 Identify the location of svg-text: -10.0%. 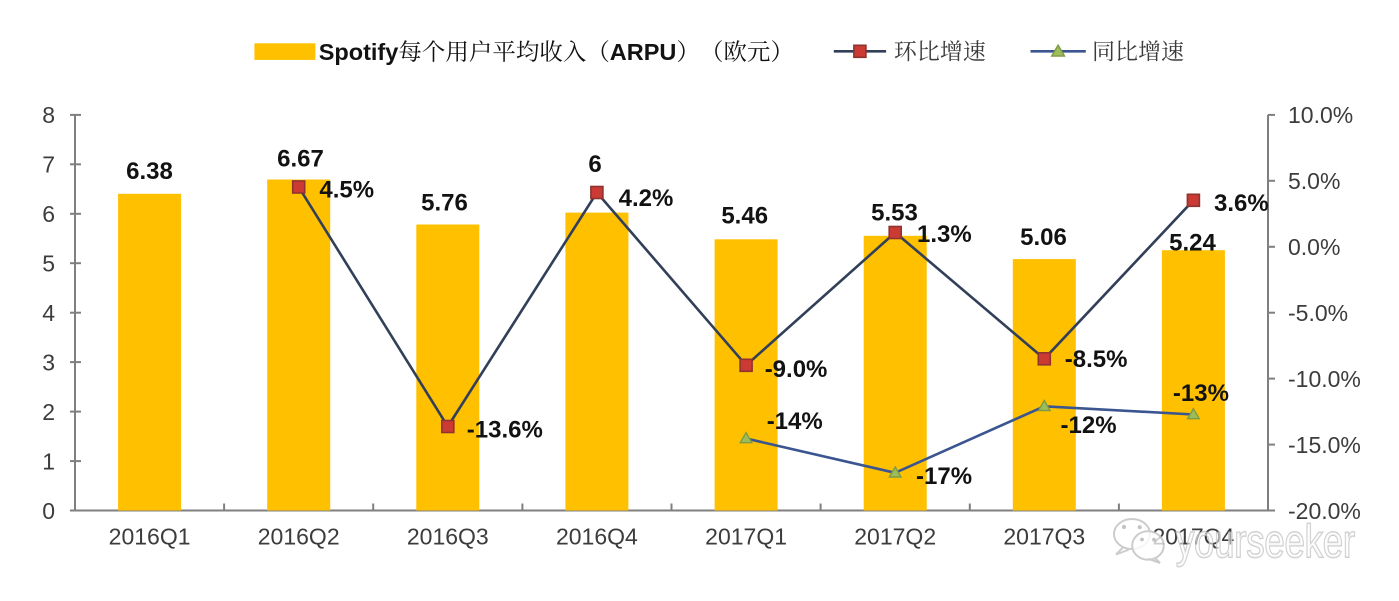
(1324, 379).